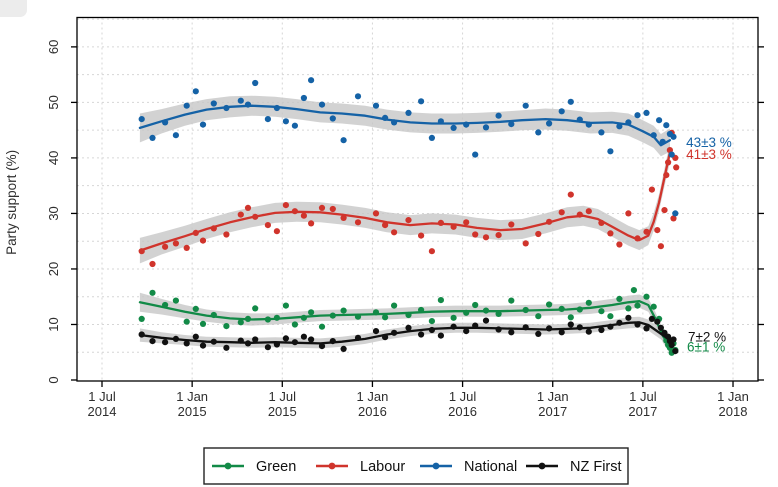 The width and height of the screenshot is (778, 487). What do you see at coordinates (282, 411) in the screenshot?
I see `x-tick-label: 2015` at bounding box center [282, 411].